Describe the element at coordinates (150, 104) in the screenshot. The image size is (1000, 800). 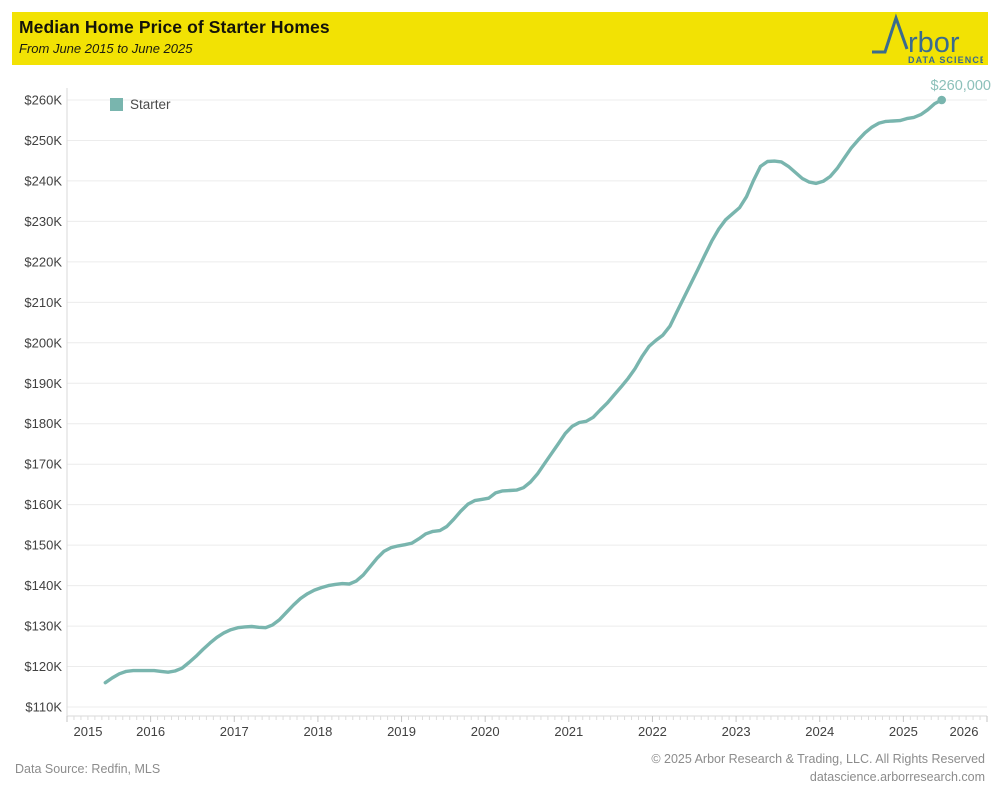
I see `legend-label: Starter` at that location.